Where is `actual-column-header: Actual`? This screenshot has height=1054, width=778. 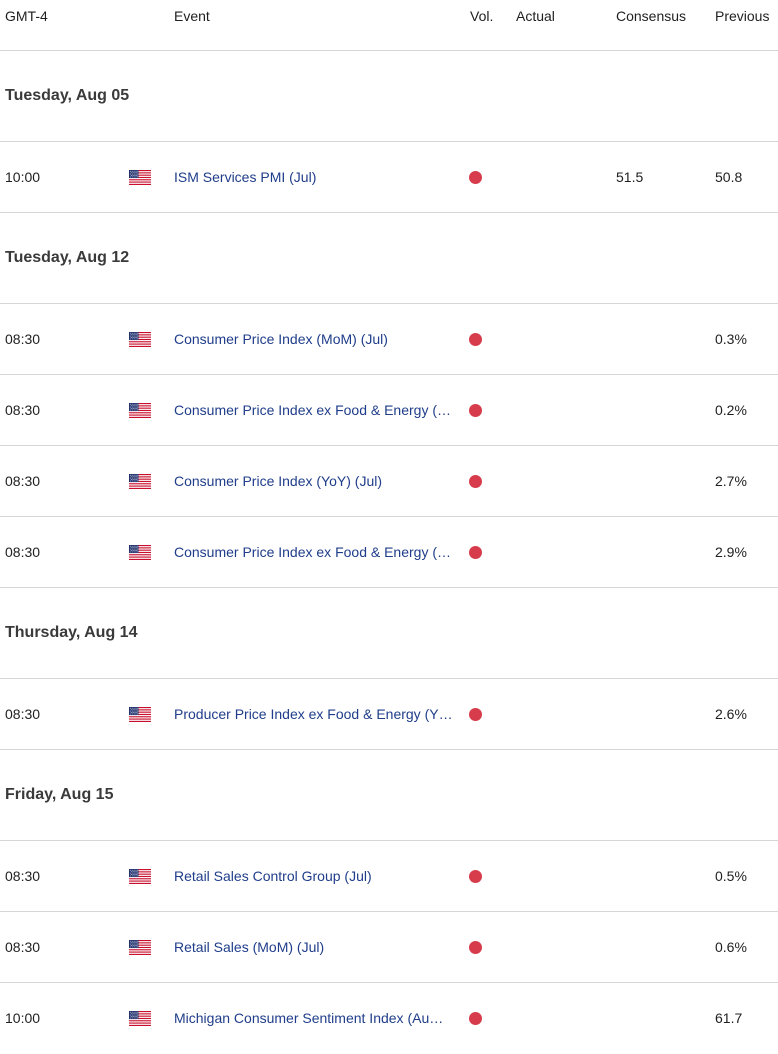 actual-column-header: Actual is located at coordinates (535, 16).